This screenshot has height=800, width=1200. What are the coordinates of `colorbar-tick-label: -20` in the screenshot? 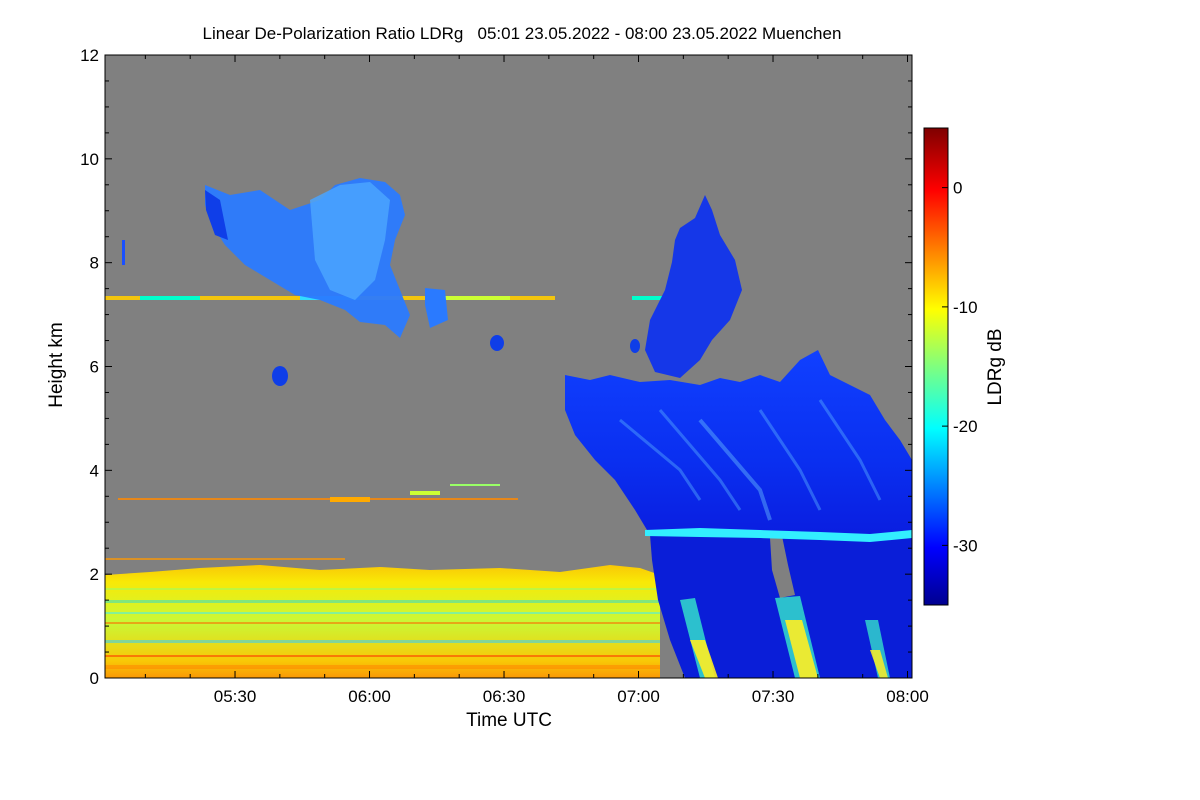 It's located at (965, 426).